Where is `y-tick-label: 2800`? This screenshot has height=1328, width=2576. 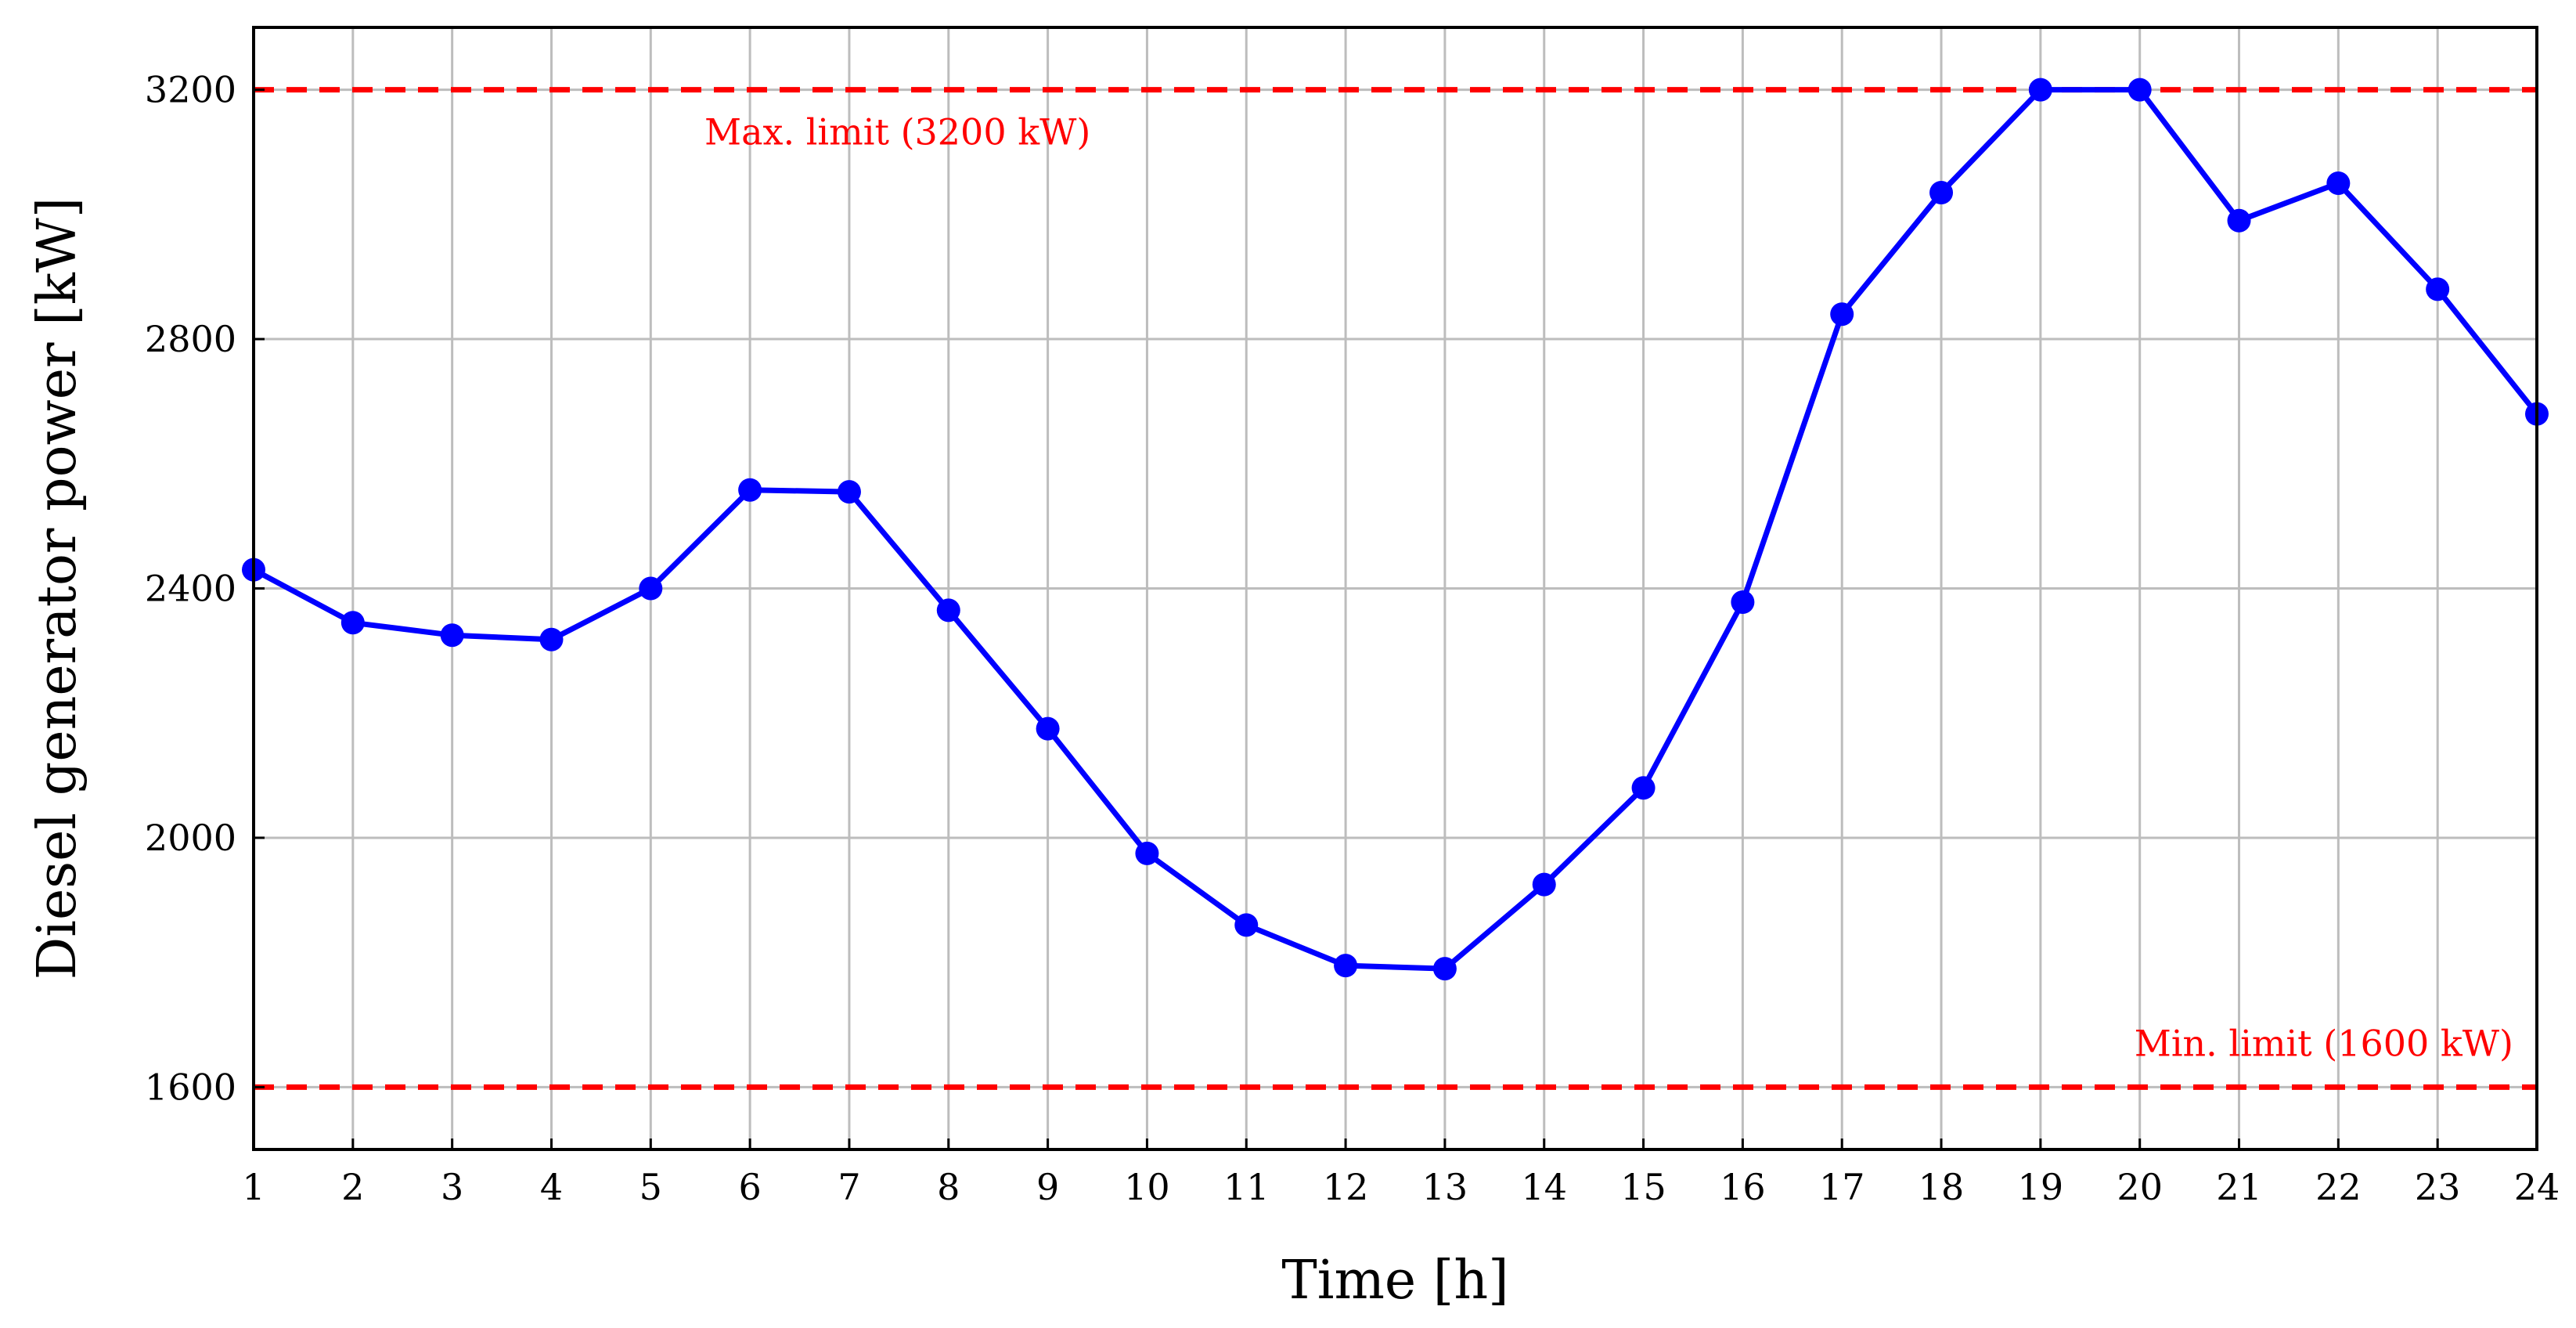
y-tick-label: 2800 is located at coordinates (190, 339).